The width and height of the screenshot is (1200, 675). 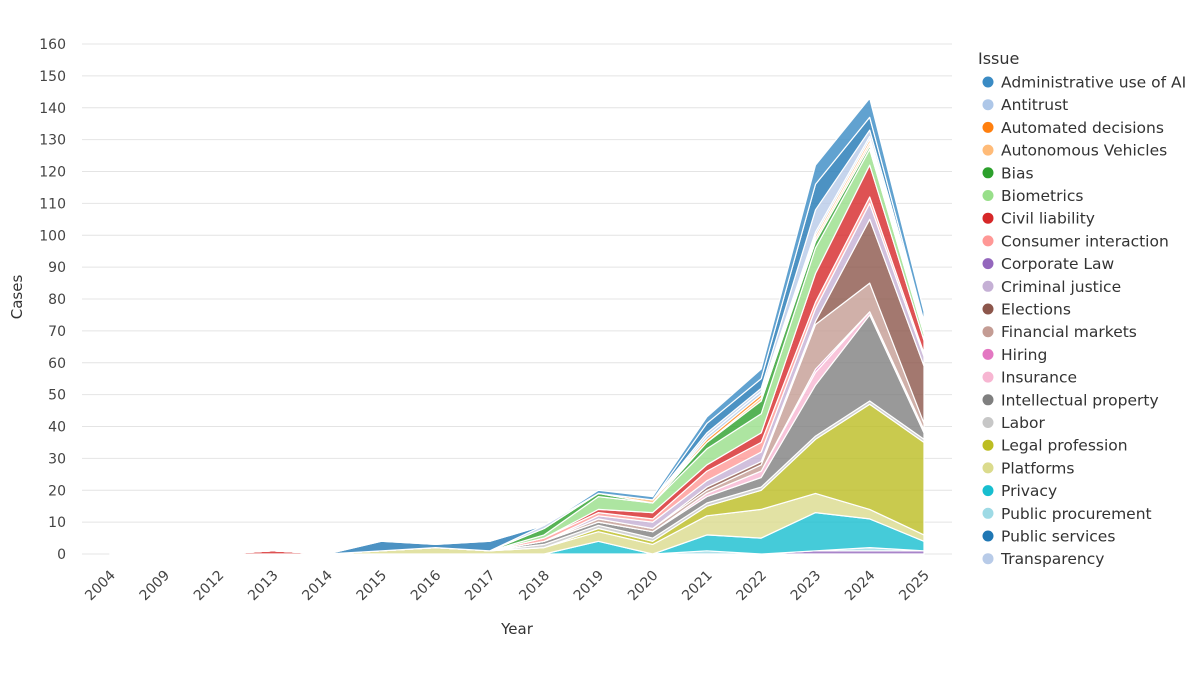 What do you see at coordinates (752, 586) in the screenshot?
I see `x-tick-label: 2022` at bounding box center [752, 586].